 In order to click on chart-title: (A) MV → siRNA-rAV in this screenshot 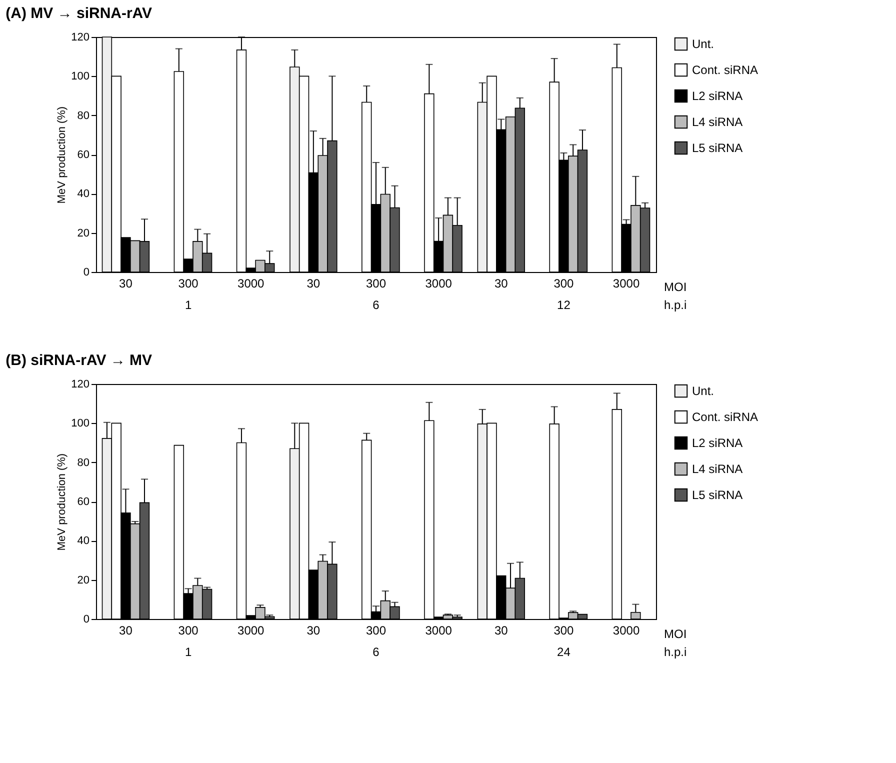, I will do `click(79, 13)`.